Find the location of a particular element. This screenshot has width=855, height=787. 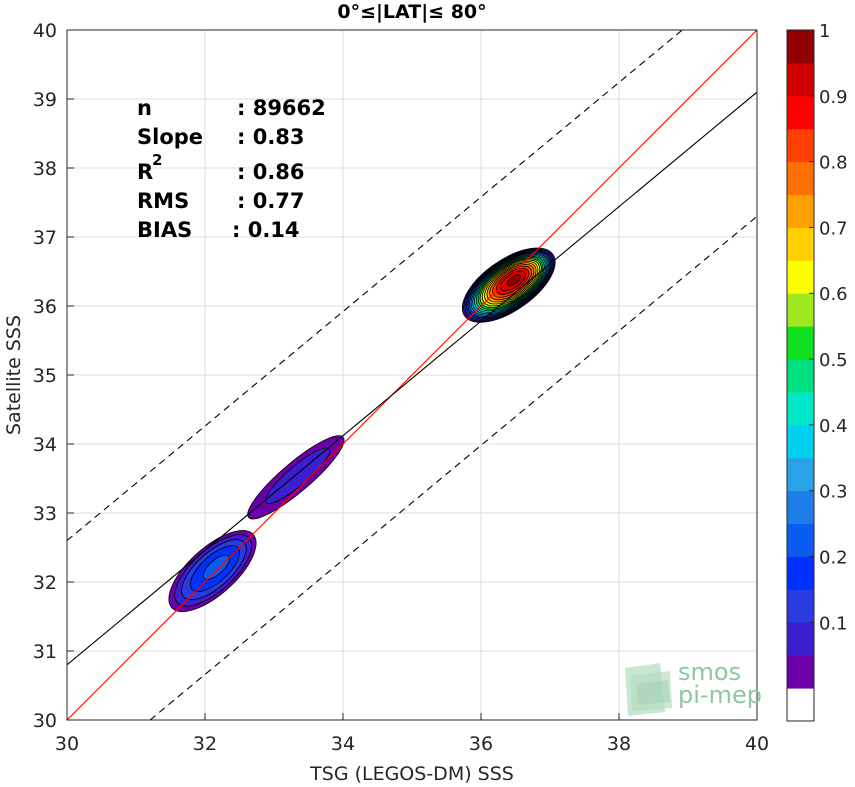

colorbar-tick-label: 0.9 is located at coordinates (833, 97).